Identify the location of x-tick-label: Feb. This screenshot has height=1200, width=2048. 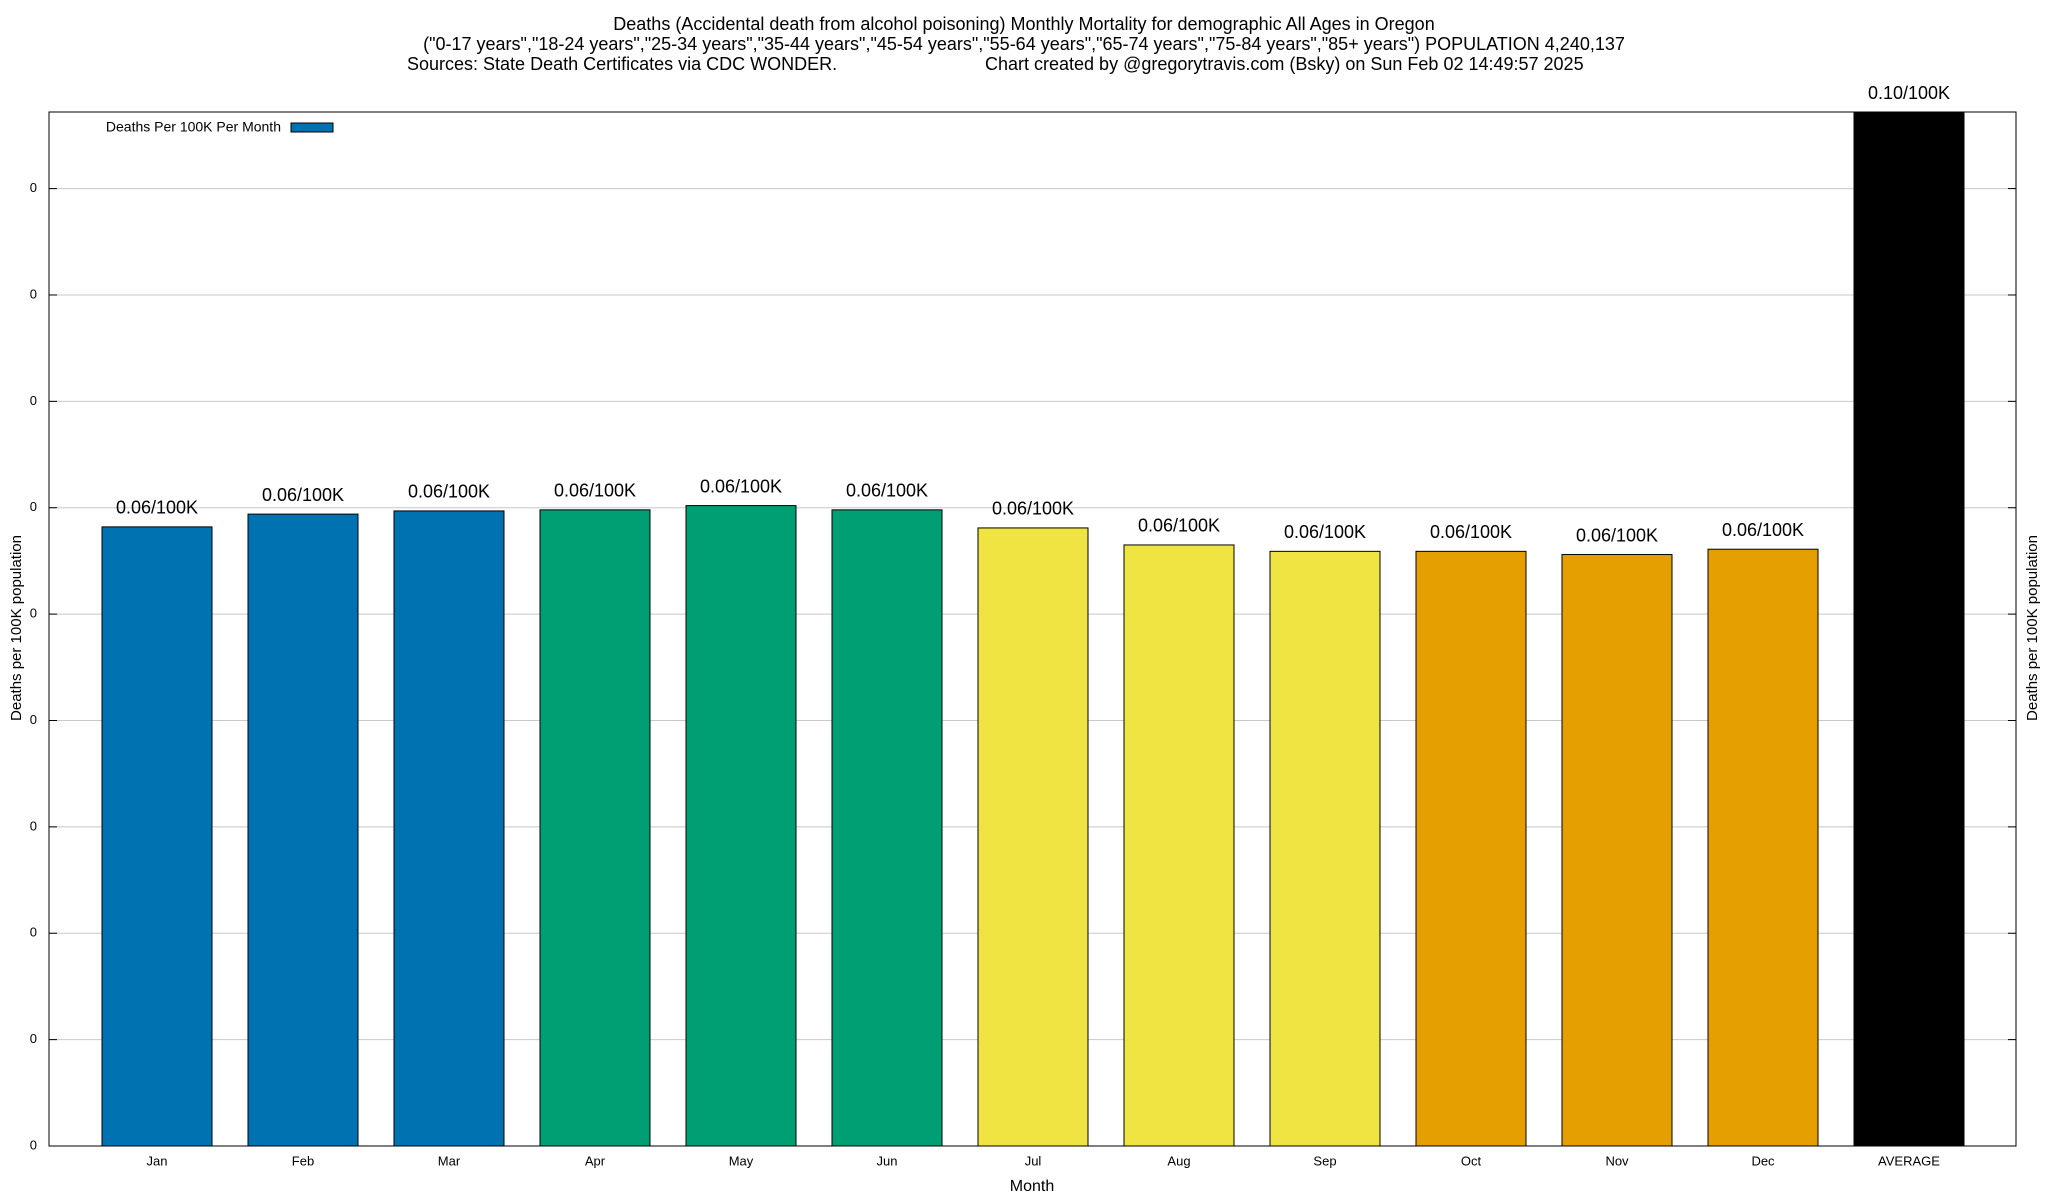
(303, 1160).